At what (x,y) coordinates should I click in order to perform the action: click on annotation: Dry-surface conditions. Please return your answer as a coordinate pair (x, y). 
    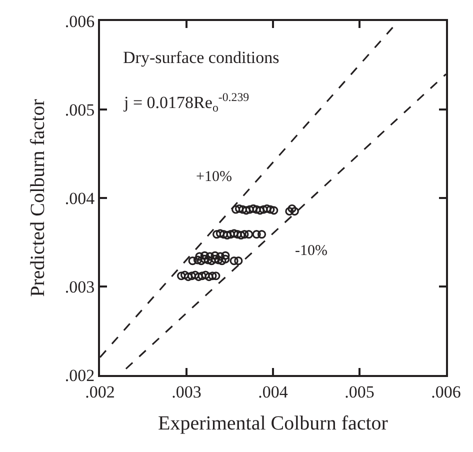
    Looking at the image, I should click on (201, 57).